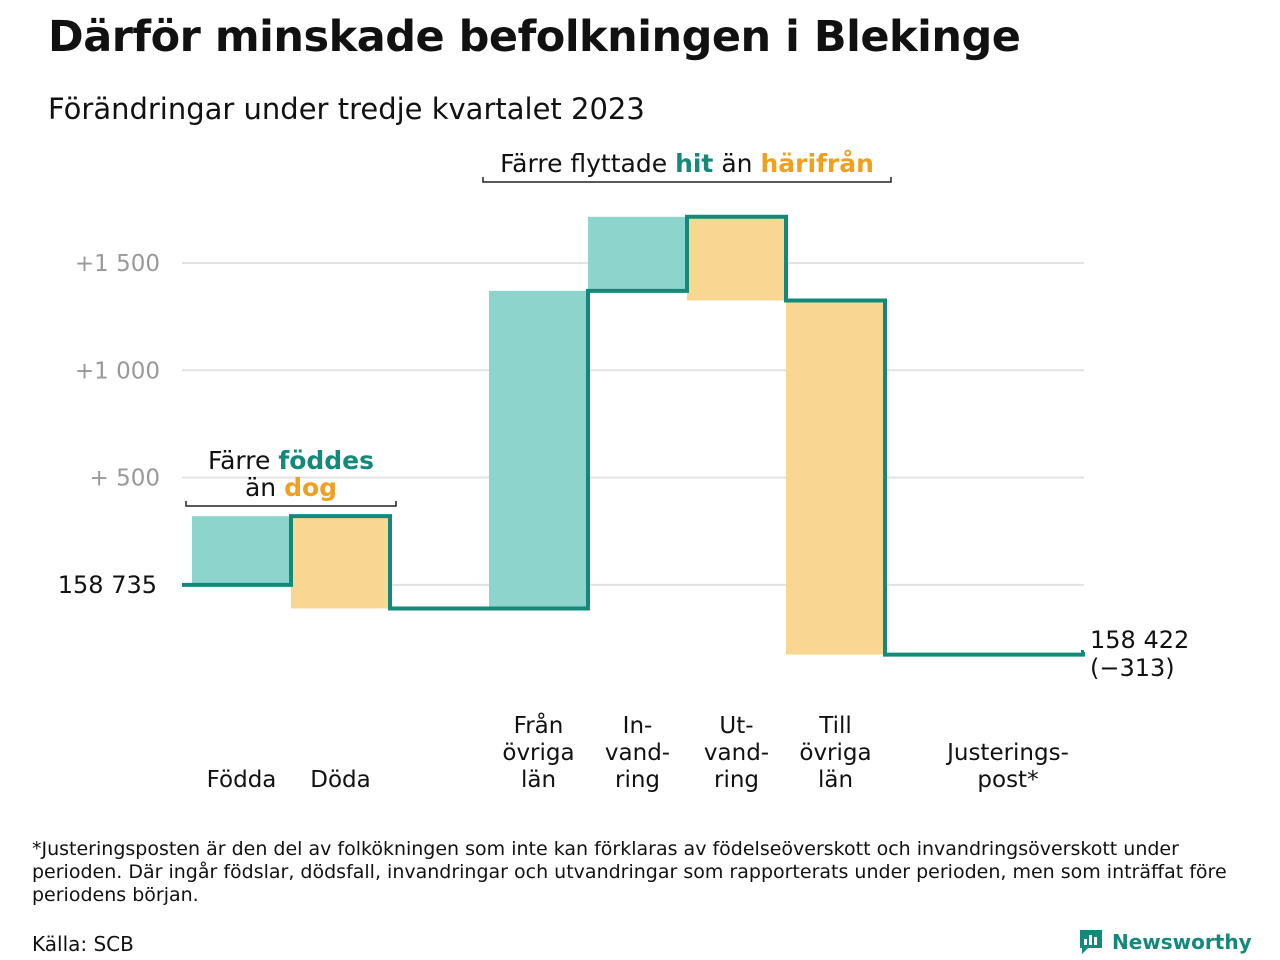 Image resolution: width=1280 pixels, height=960 pixels. I want to click on category-label: Från, so click(539, 725).